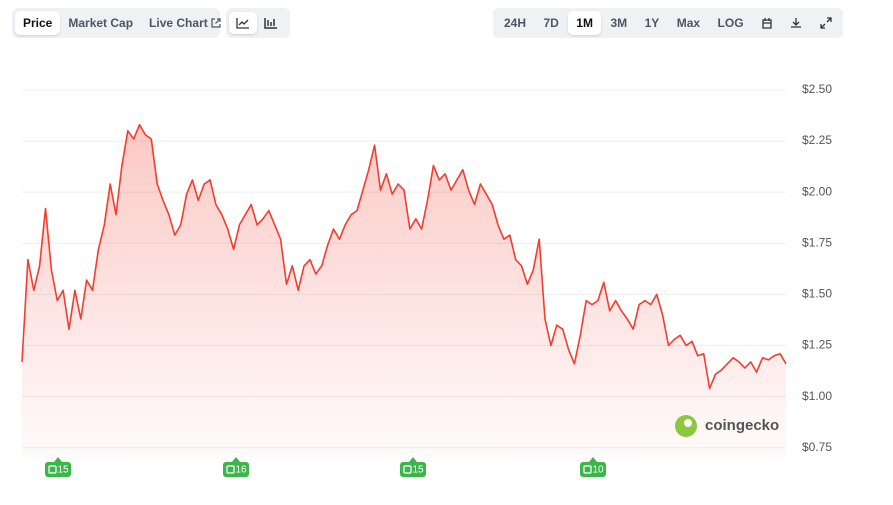  Describe the element at coordinates (38, 23) in the screenshot. I see `view-button: Price` at that location.